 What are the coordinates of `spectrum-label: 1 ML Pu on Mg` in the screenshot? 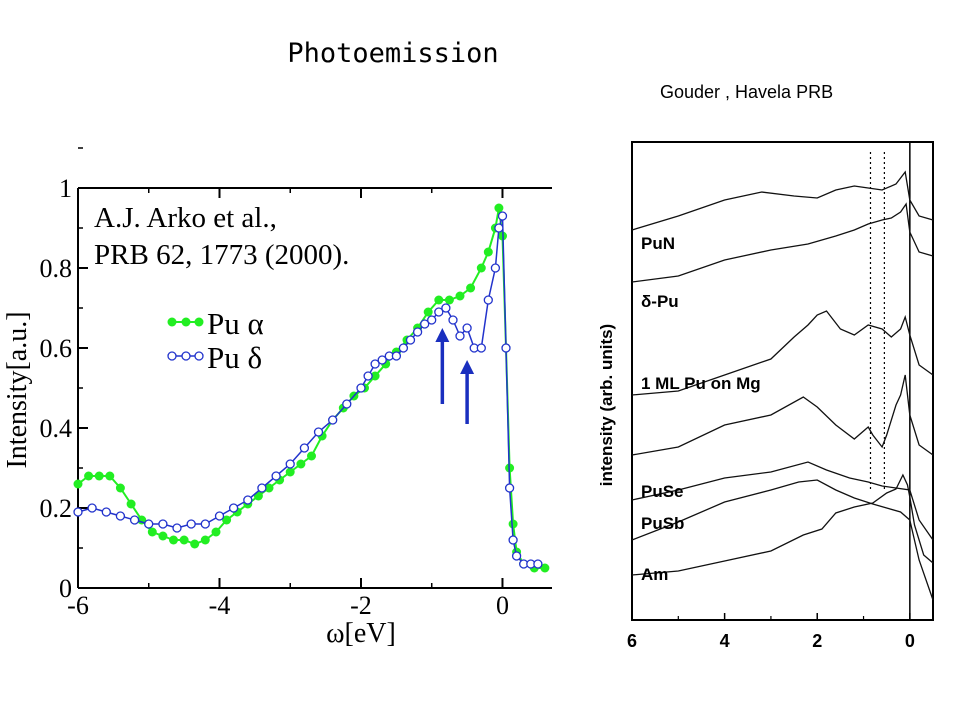 It's located at (701, 383).